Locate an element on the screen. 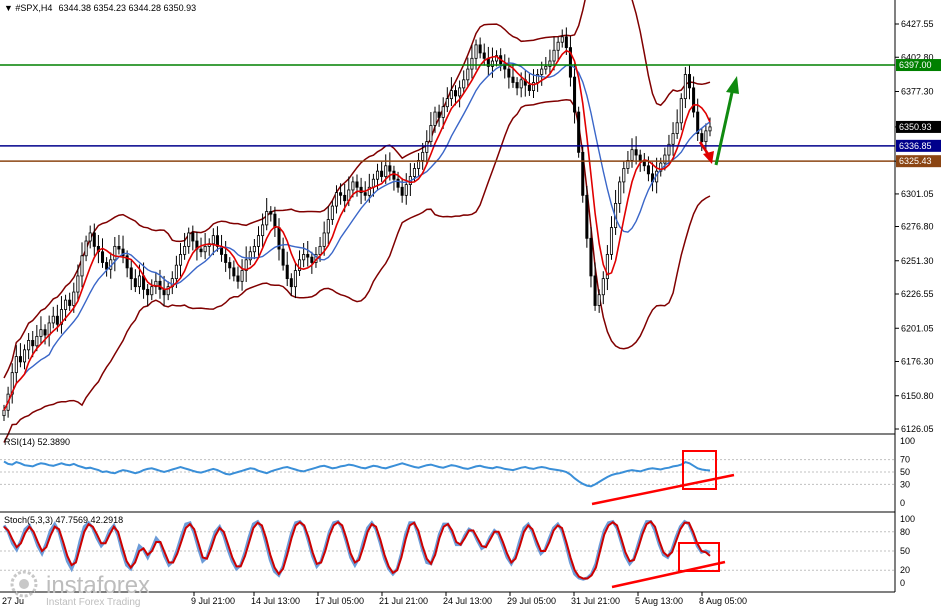 The width and height of the screenshot is (941, 611). rsi-highlight-box is located at coordinates (699, 470).